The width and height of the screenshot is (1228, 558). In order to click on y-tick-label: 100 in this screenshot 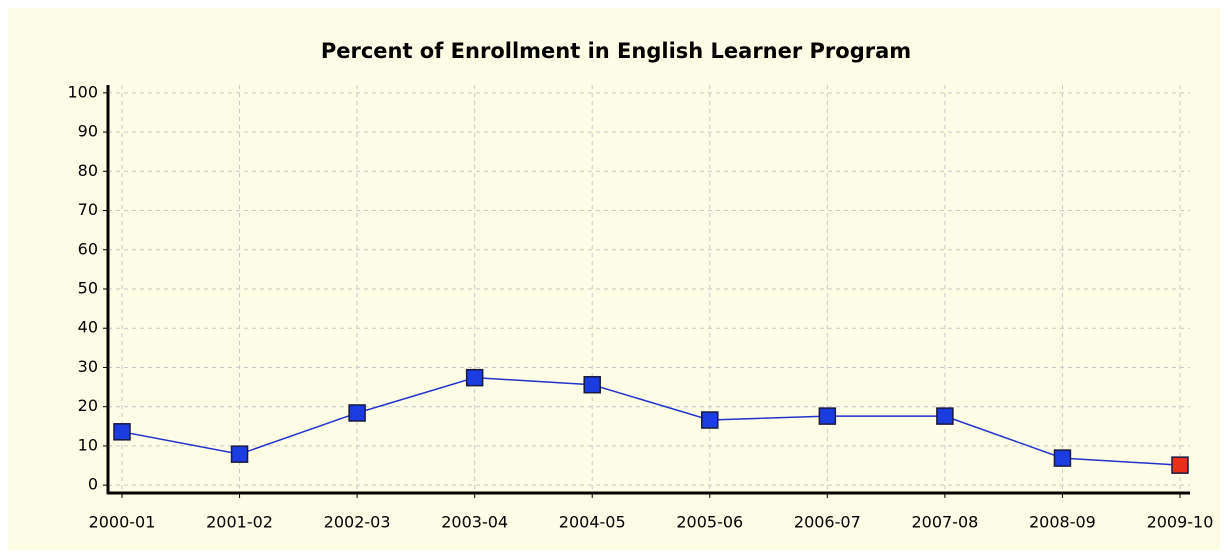, I will do `click(82, 91)`.